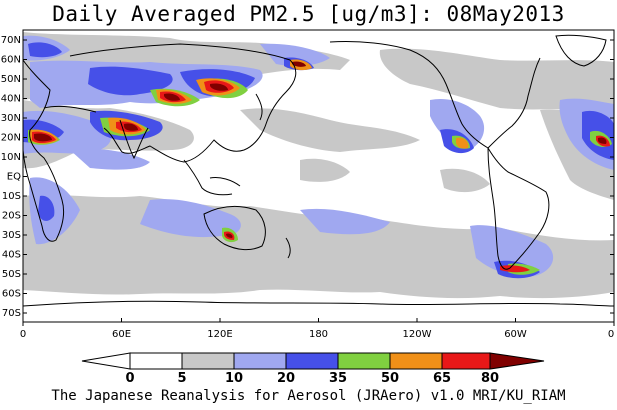  Describe the element at coordinates (234, 378) in the screenshot. I see `colorbar-label: 10` at that location.